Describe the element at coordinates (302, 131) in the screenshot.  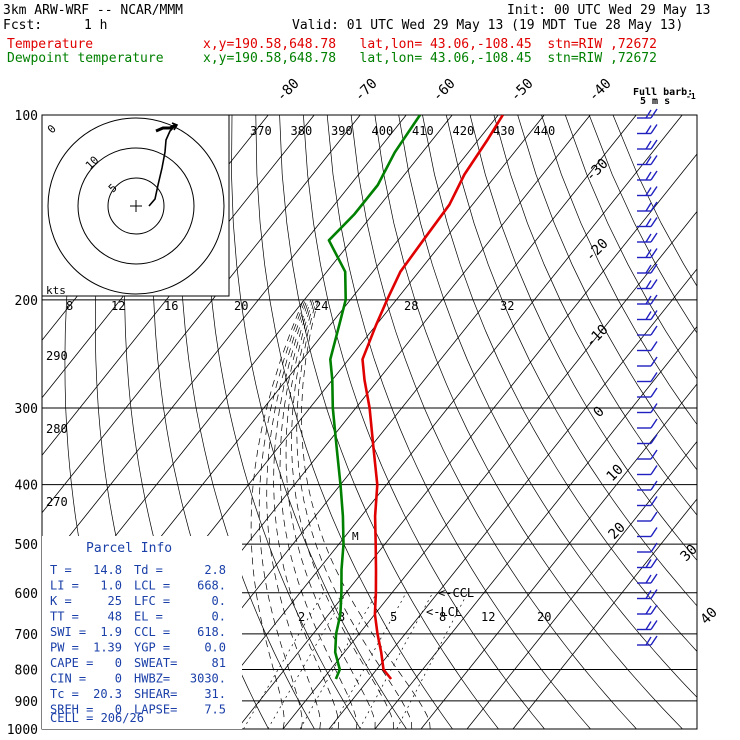
I see `theta-e-label: 380` at that location.